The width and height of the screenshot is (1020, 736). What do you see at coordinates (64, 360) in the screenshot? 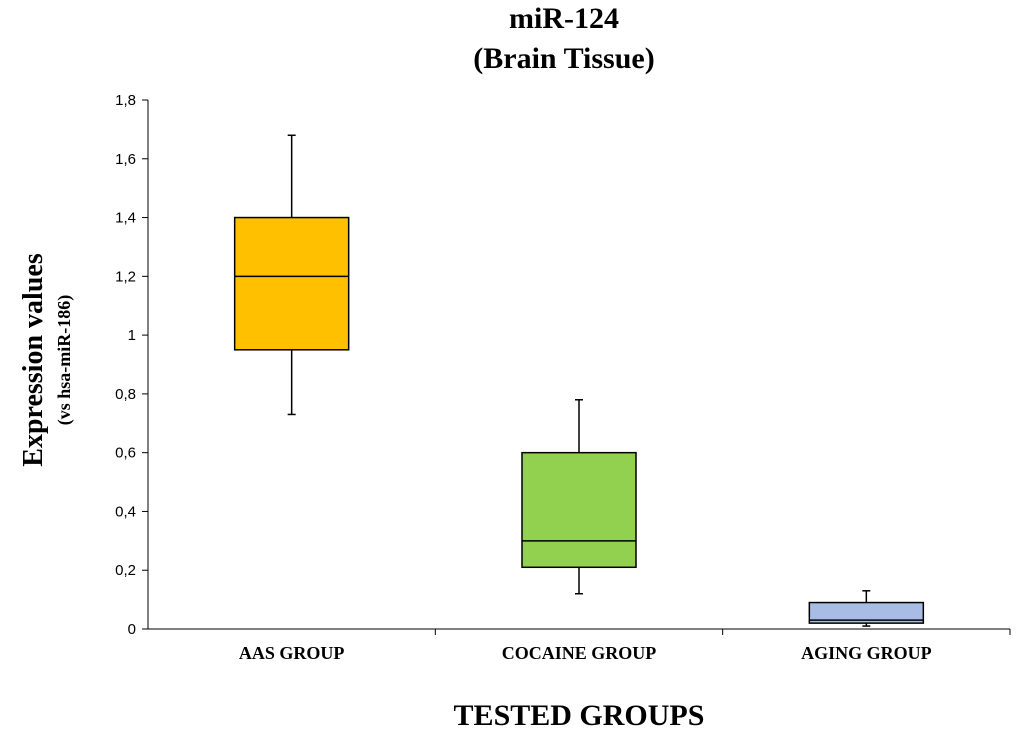
I see `y-axis-sublabel: (vs hsa-miR-186)` at bounding box center [64, 360].